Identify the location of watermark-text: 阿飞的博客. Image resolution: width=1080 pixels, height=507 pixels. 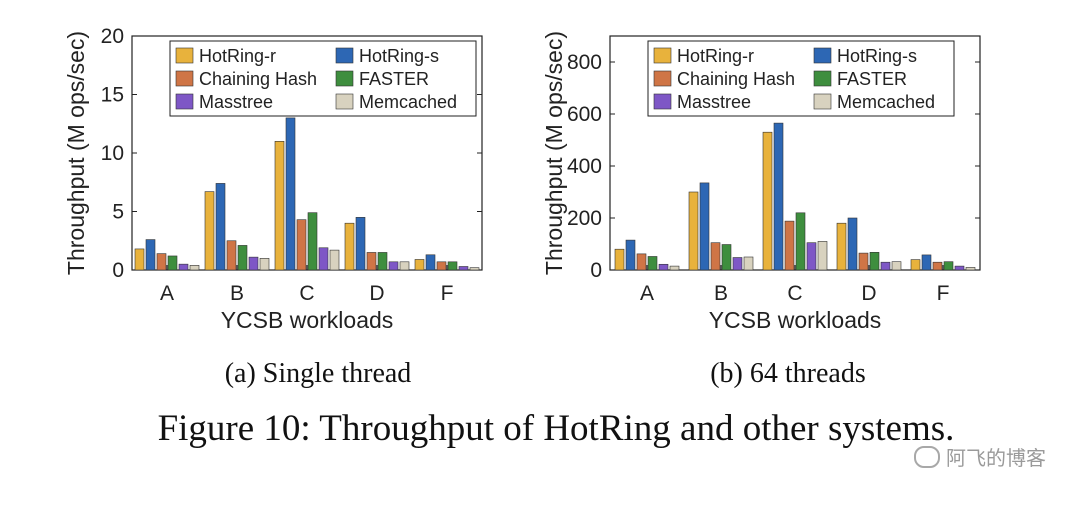
(996, 458).